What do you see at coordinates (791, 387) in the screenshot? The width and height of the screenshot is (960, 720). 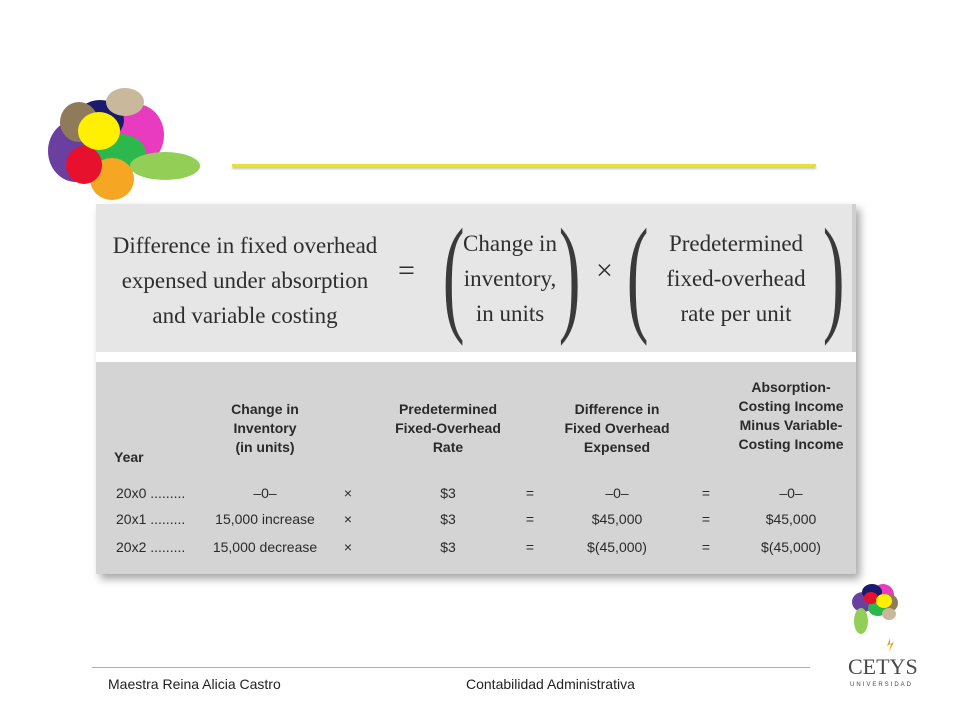 I see `header-line: Absorption-` at bounding box center [791, 387].